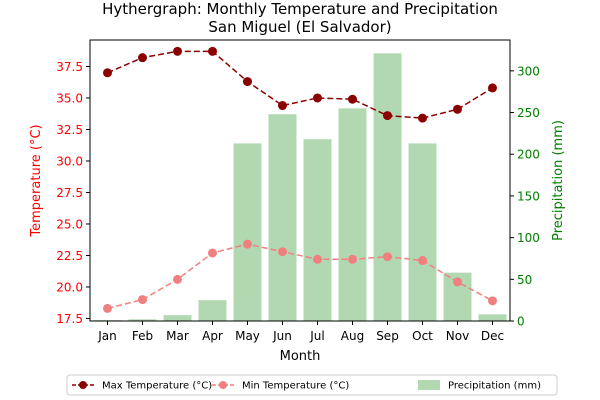 The width and height of the screenshot is (600, 400). I want to click on max-temp-point-jan, so click(107, 73).